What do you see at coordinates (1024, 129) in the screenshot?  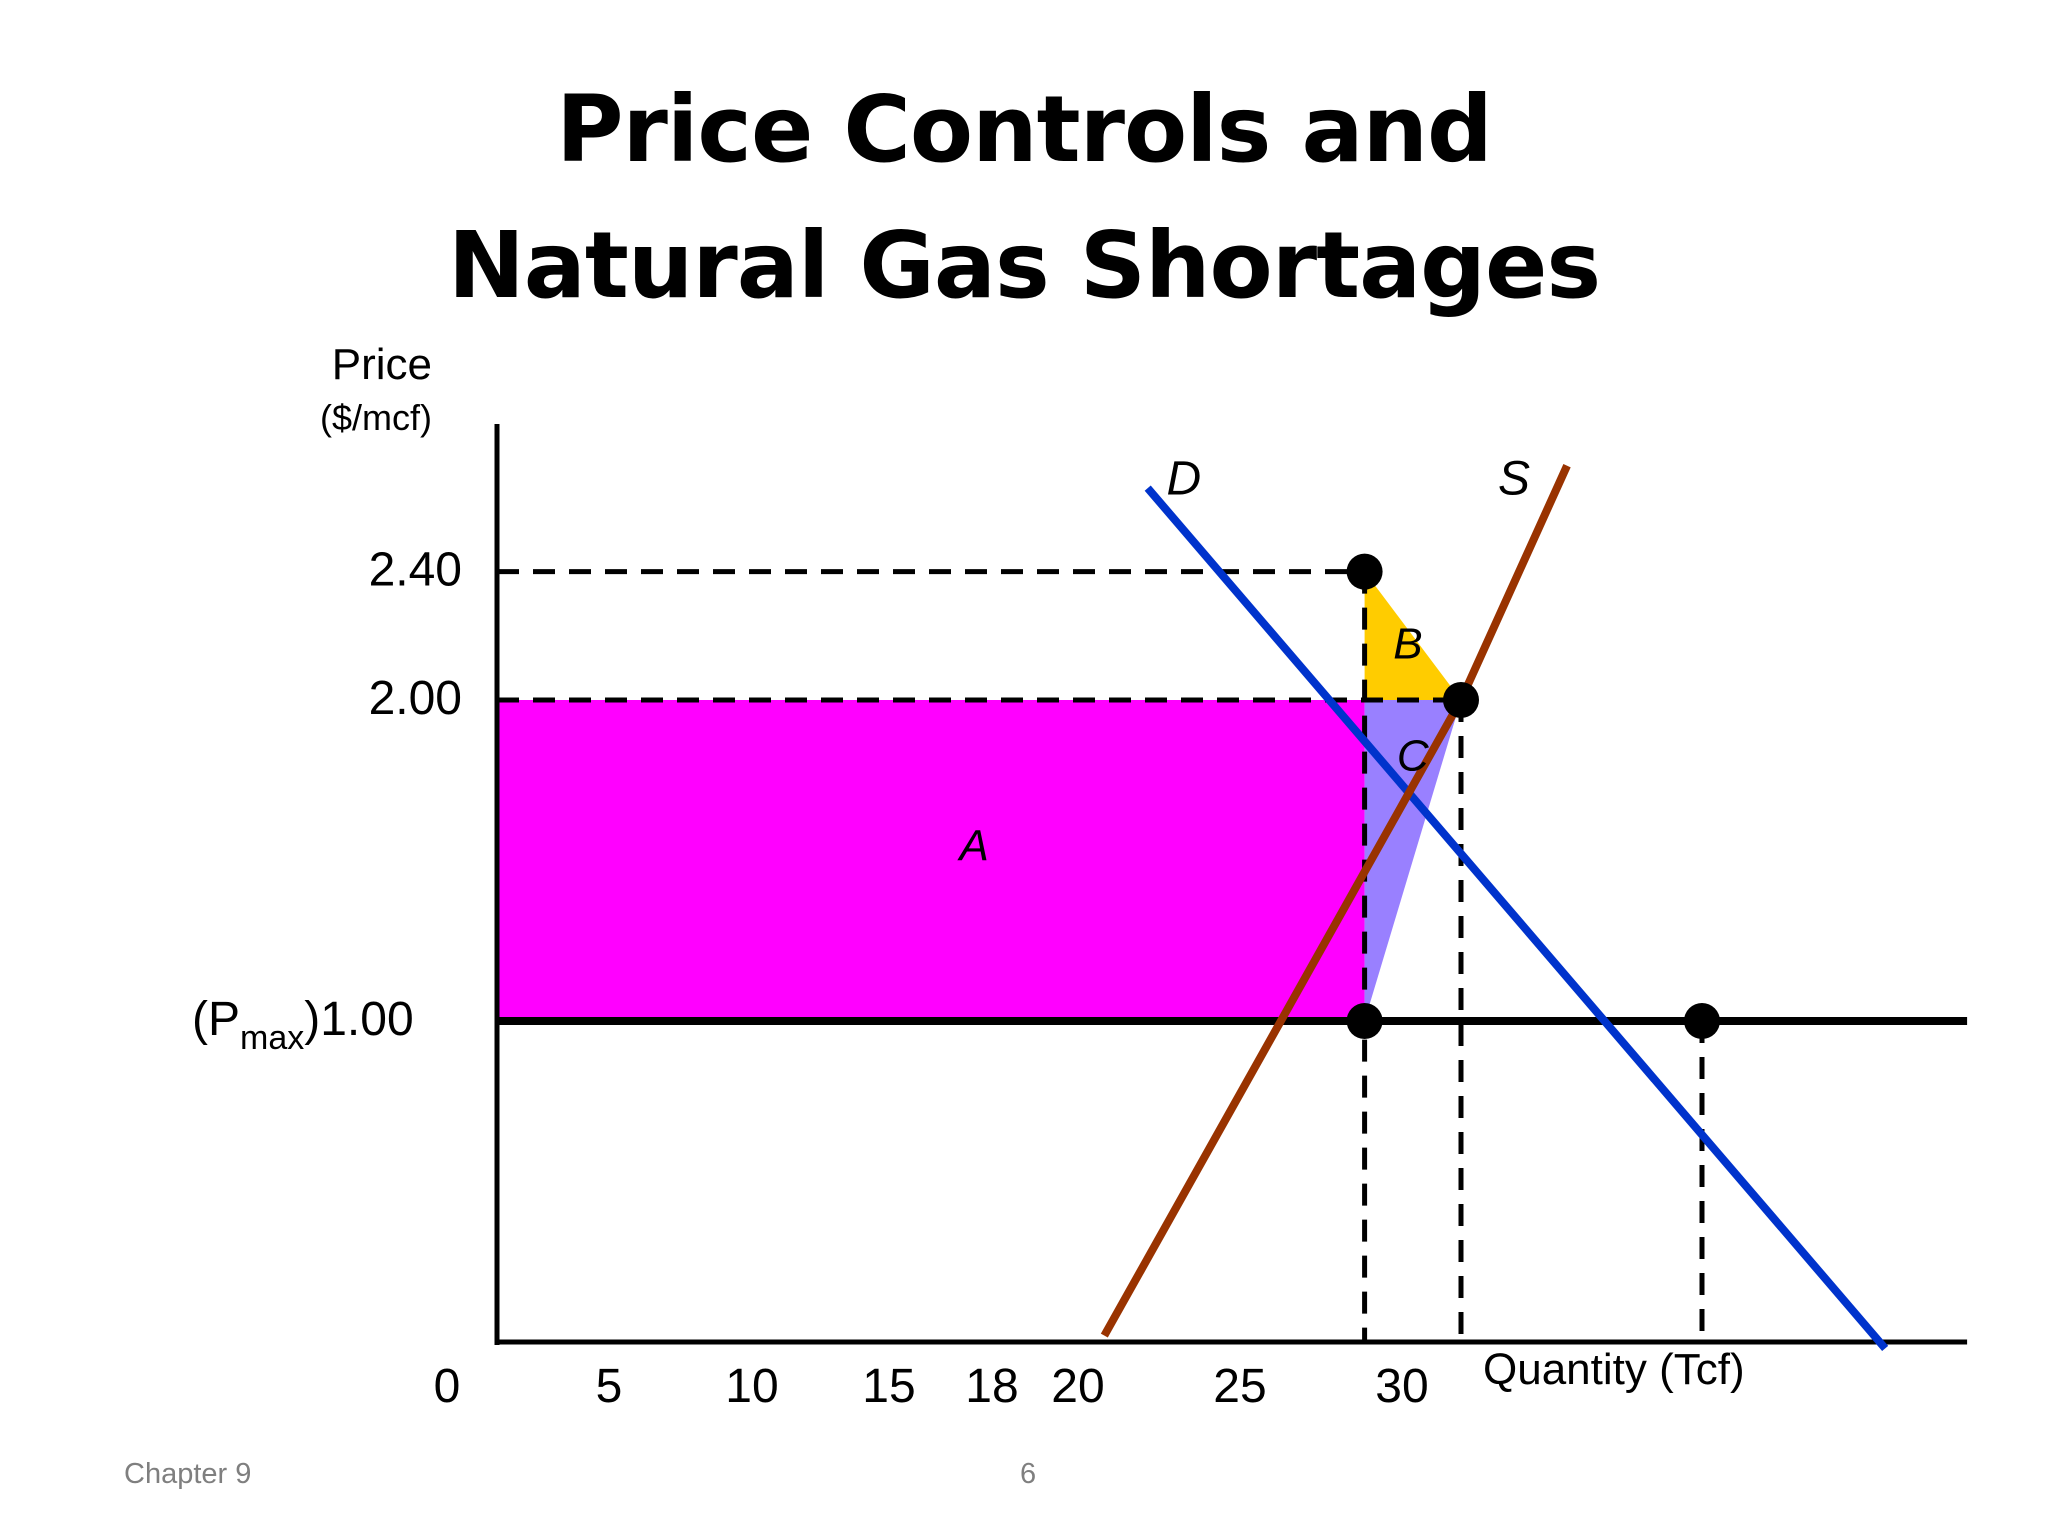 I see `title-line-1: Price Controls and` at bounding box center [1024, 129].